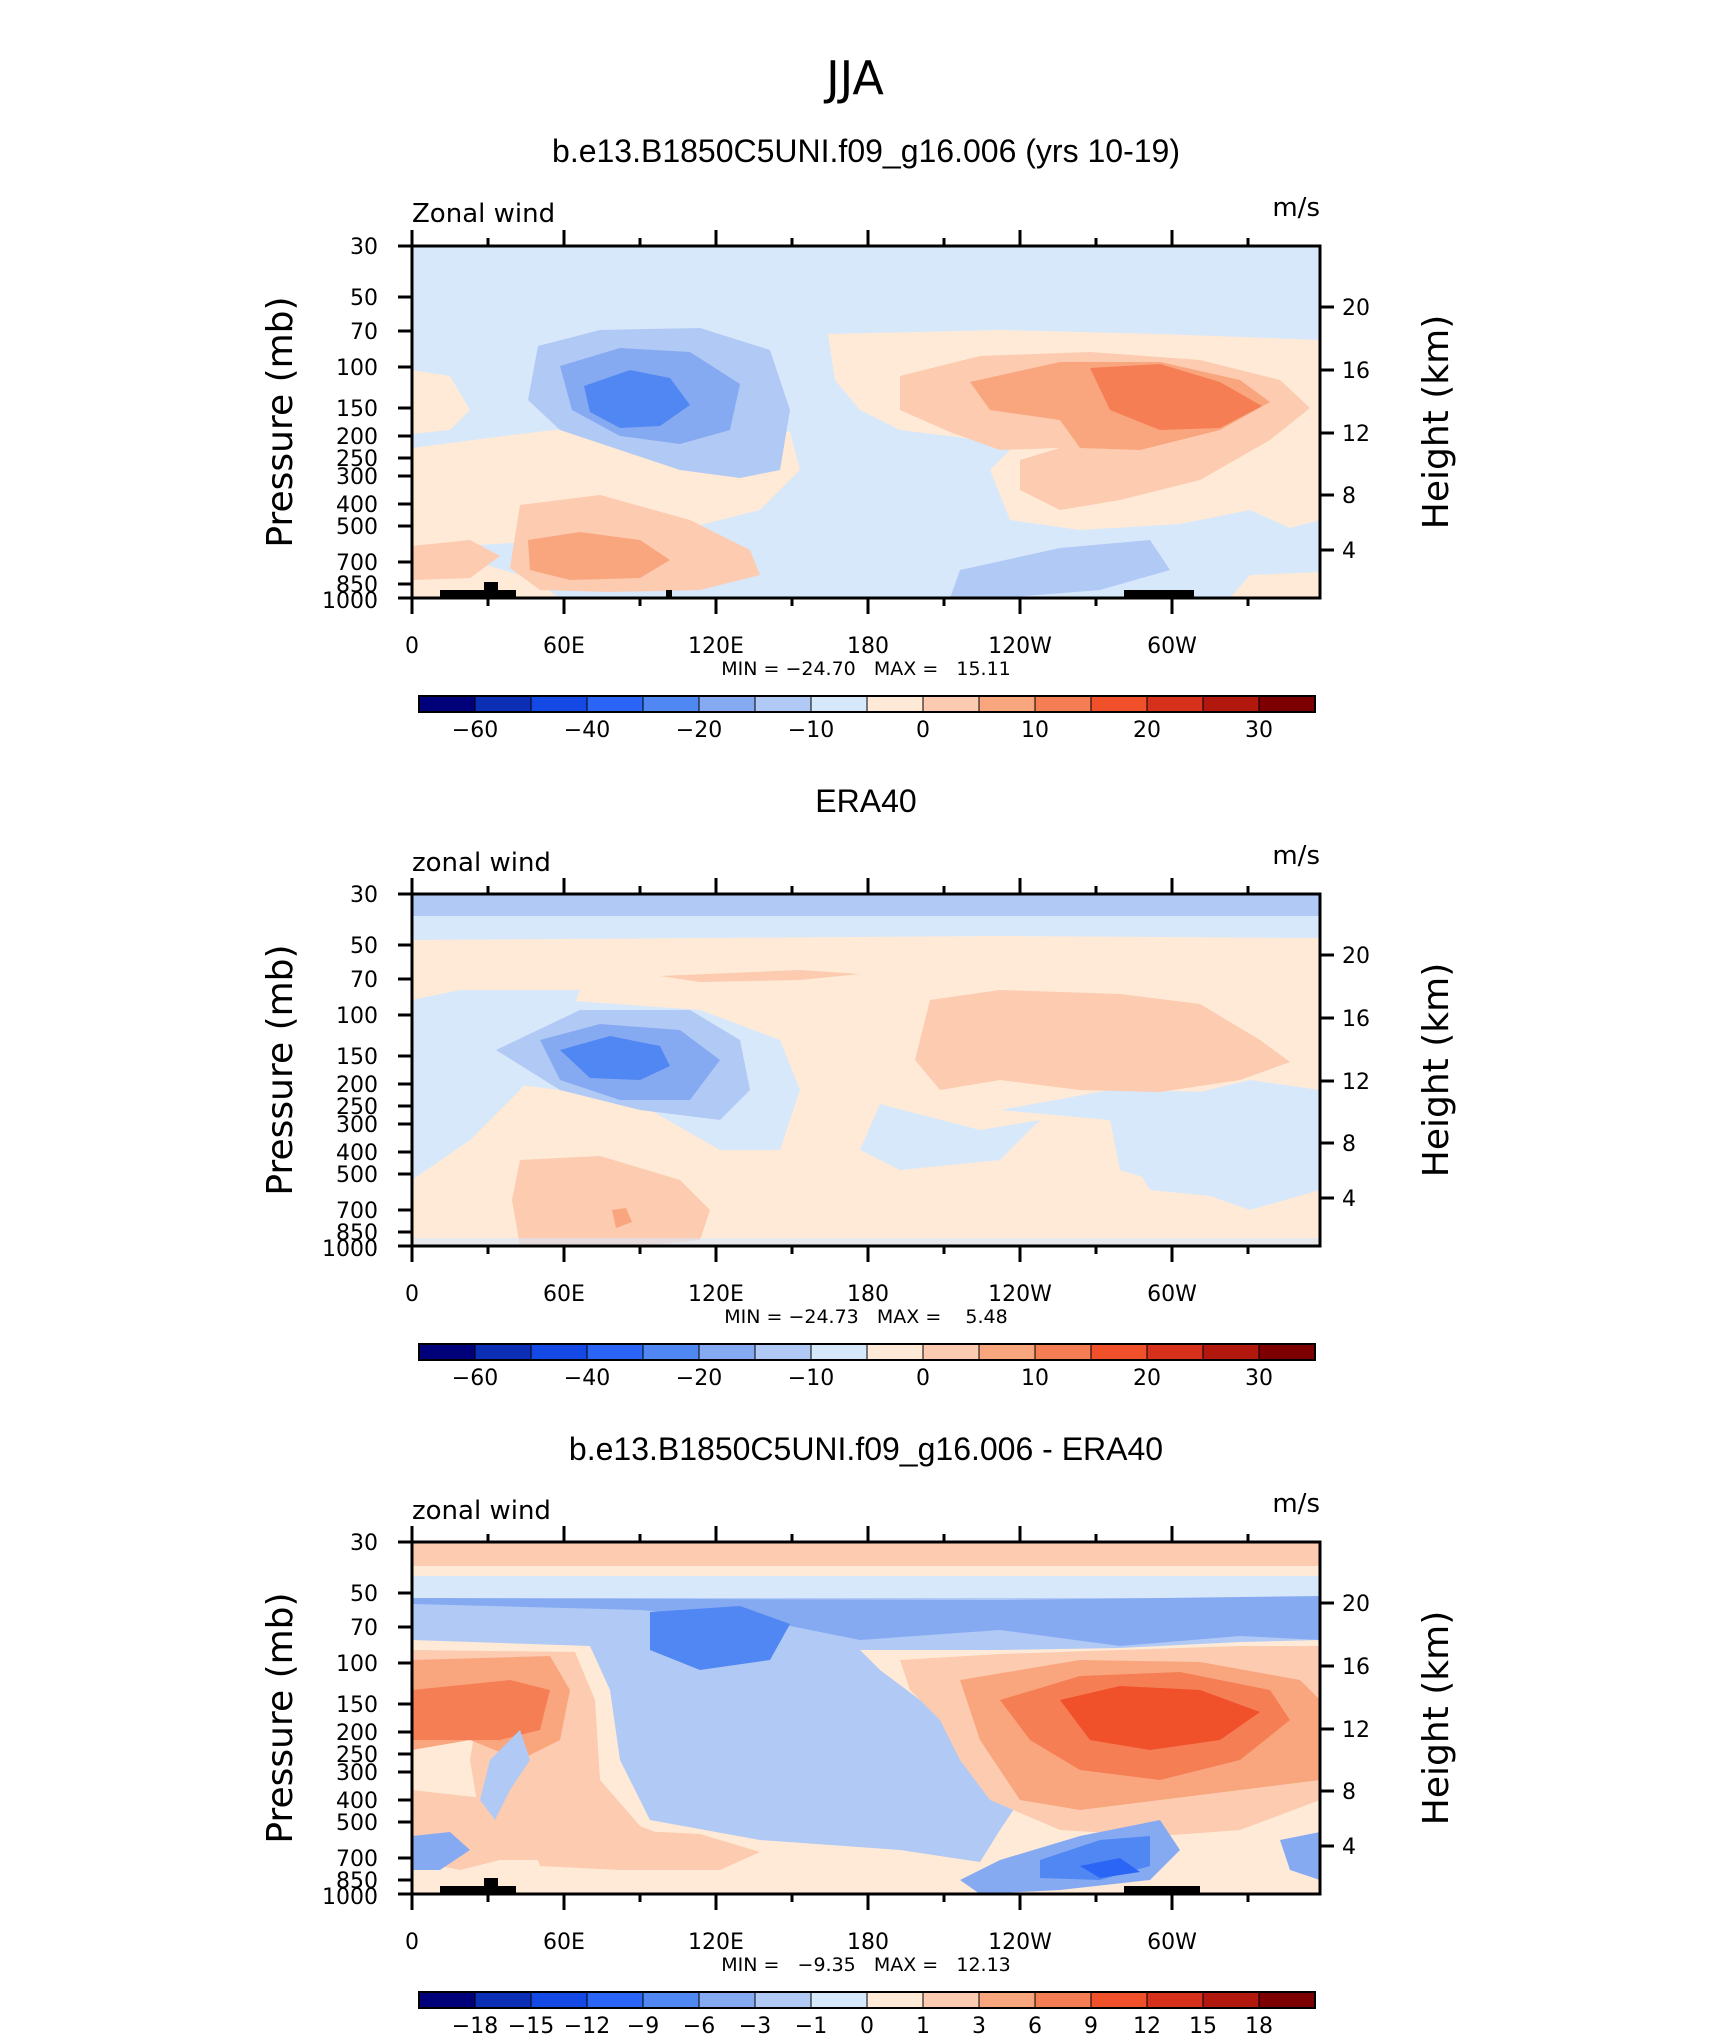 The height and width of the screenshot is (2038, 1710). Describe the element at coordinates (280, 1069) in the screenshot. I see `panel-2-y-axis-label: Pressure (mb)` at that location.